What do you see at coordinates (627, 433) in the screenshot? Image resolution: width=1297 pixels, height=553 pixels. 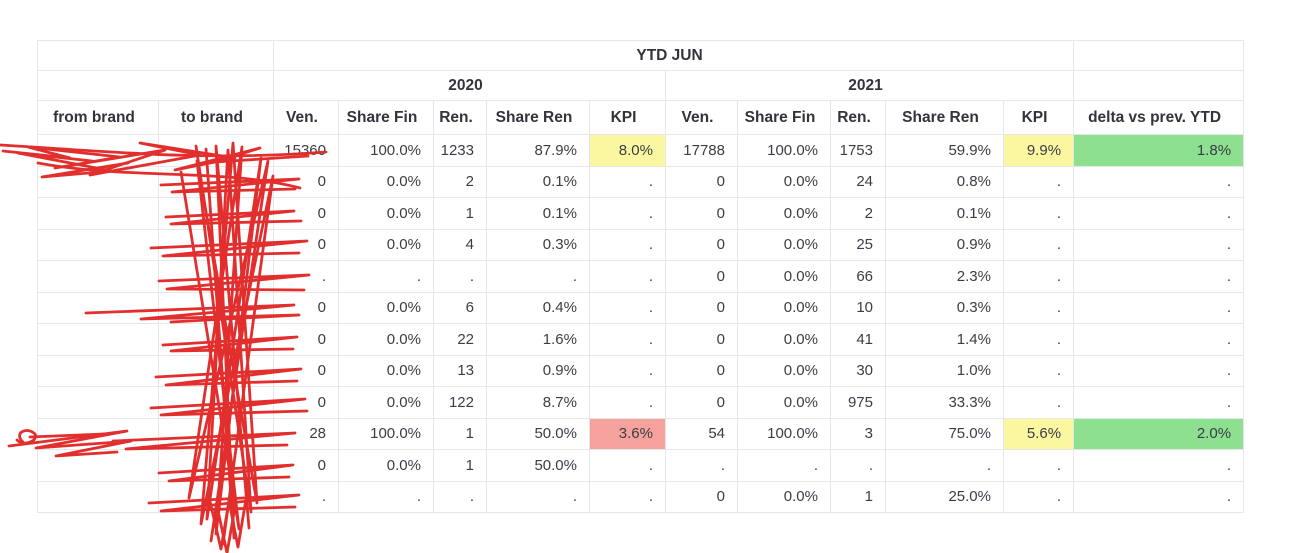 I see `value-cell: 3.6%` at bounding box center [627, 433].